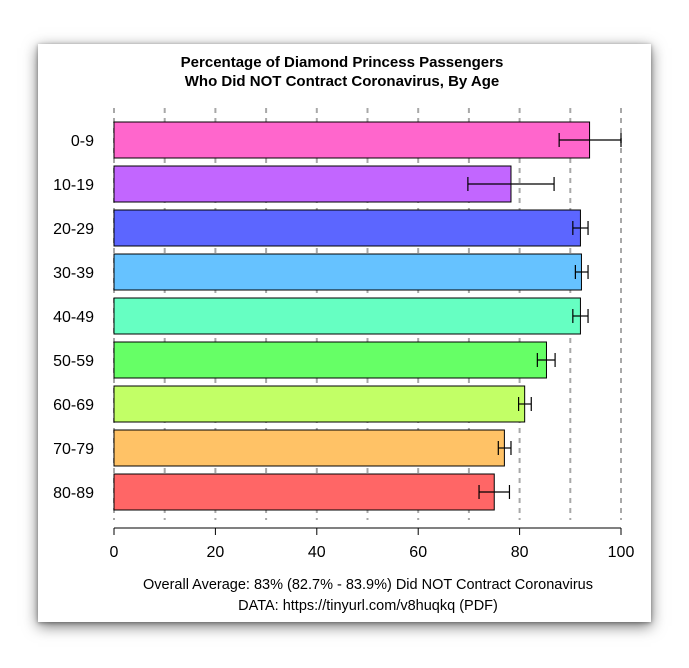  What do you see at coordinates (372, 544) in the screenshot?
I see `x-axis: 0 20 40 60 80 100` at bounding box center [372, 544].